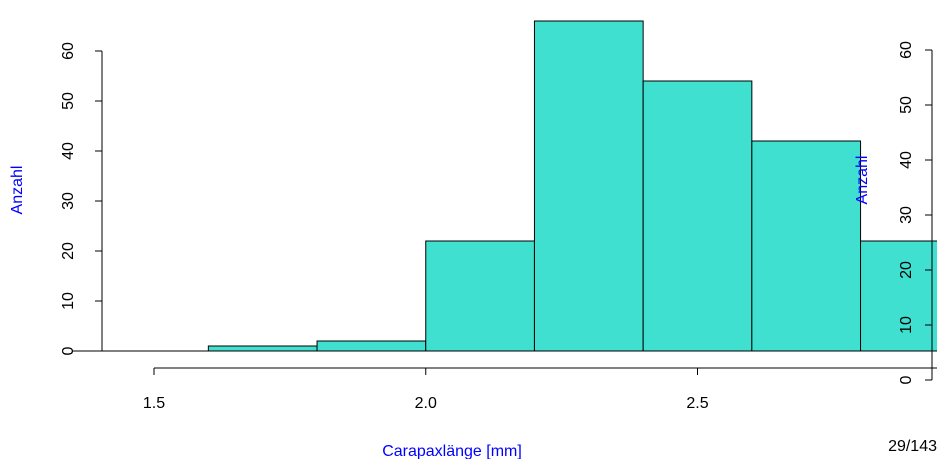  I want to click on y-axis-title-right: Anzahl, so click(862, 180).